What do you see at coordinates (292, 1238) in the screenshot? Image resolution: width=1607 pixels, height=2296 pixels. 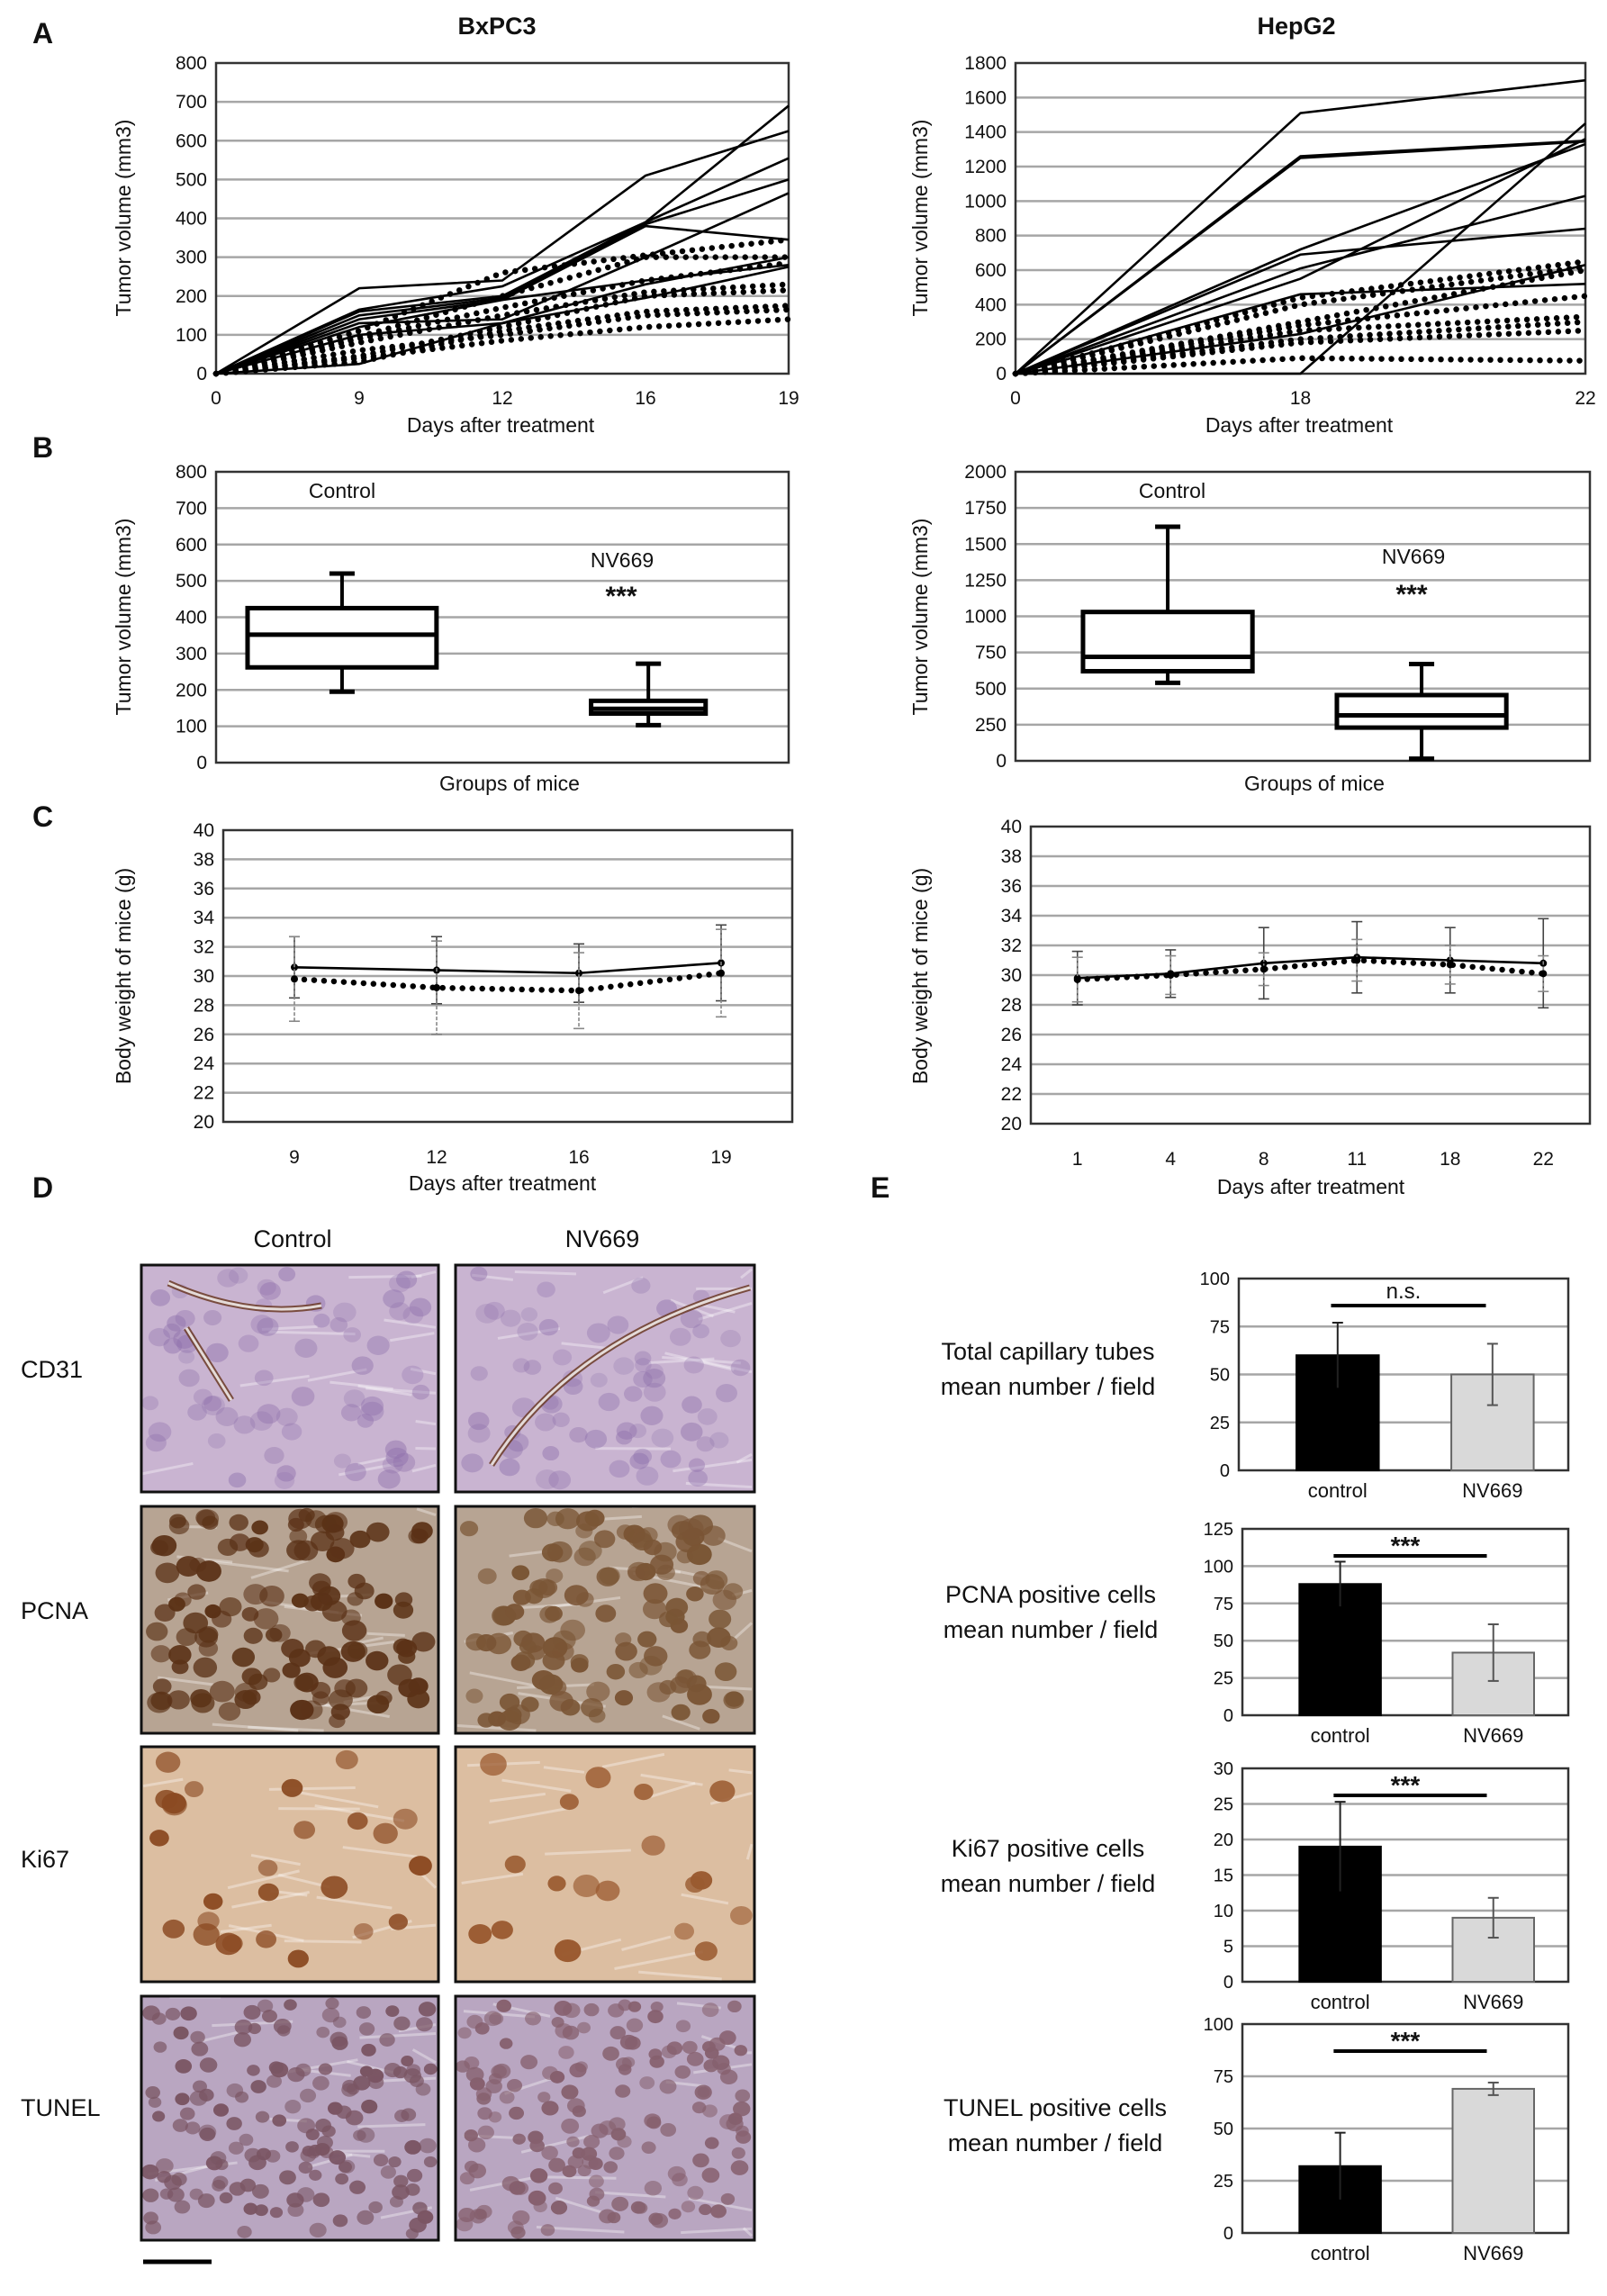 I see `column-header: Control` at bounding box center [292, 1238].